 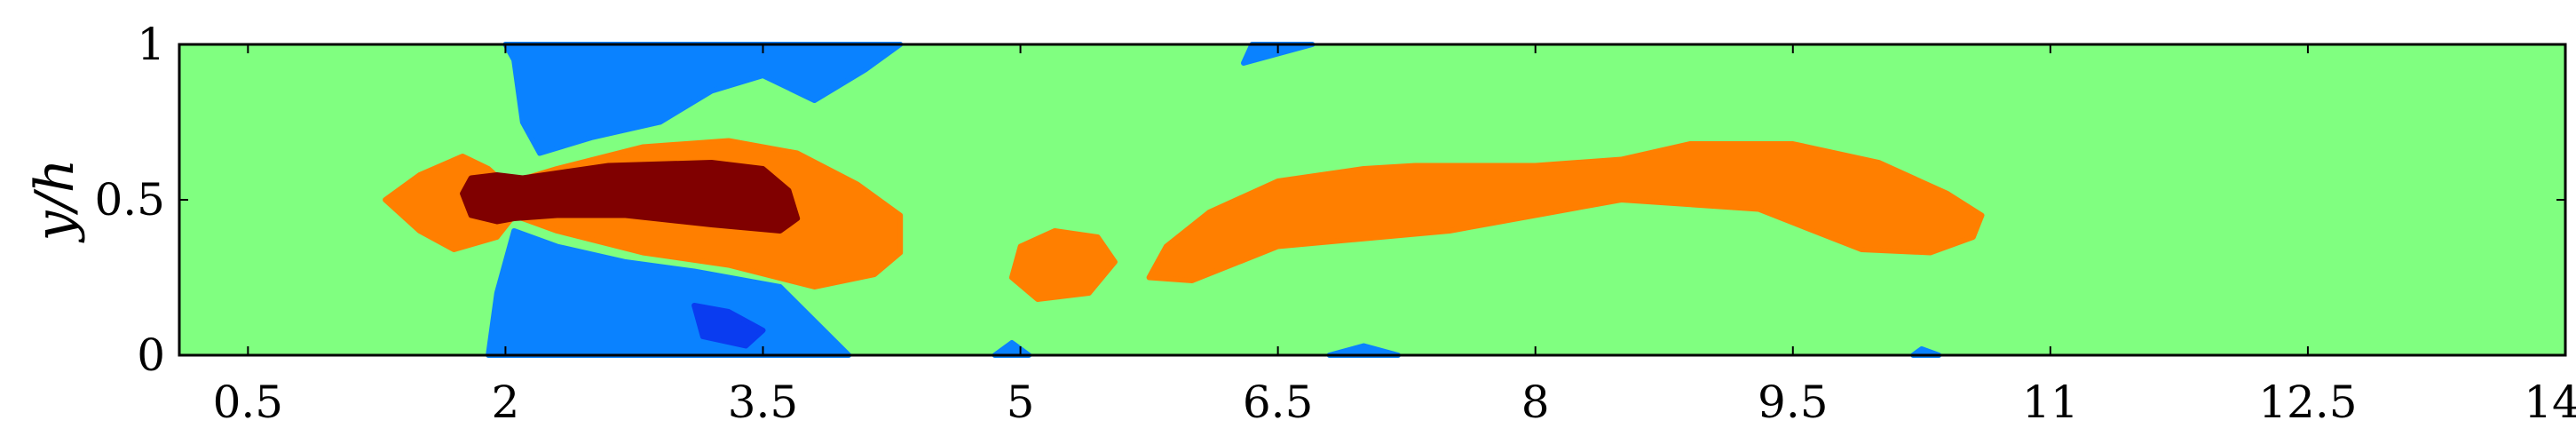 I want to click on contour-region-strong-positive, so click(x=630, y=197).